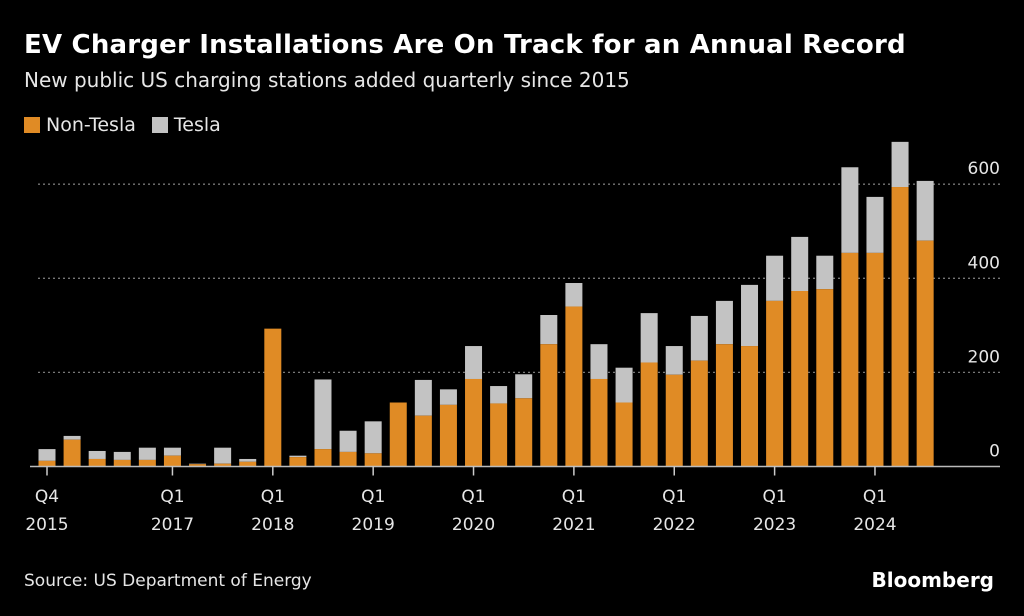 The image size is (1024, 616). Describe the element at coordinates (573, 525) in the screenshot. I see `x-tick-year: 2021` at that location.